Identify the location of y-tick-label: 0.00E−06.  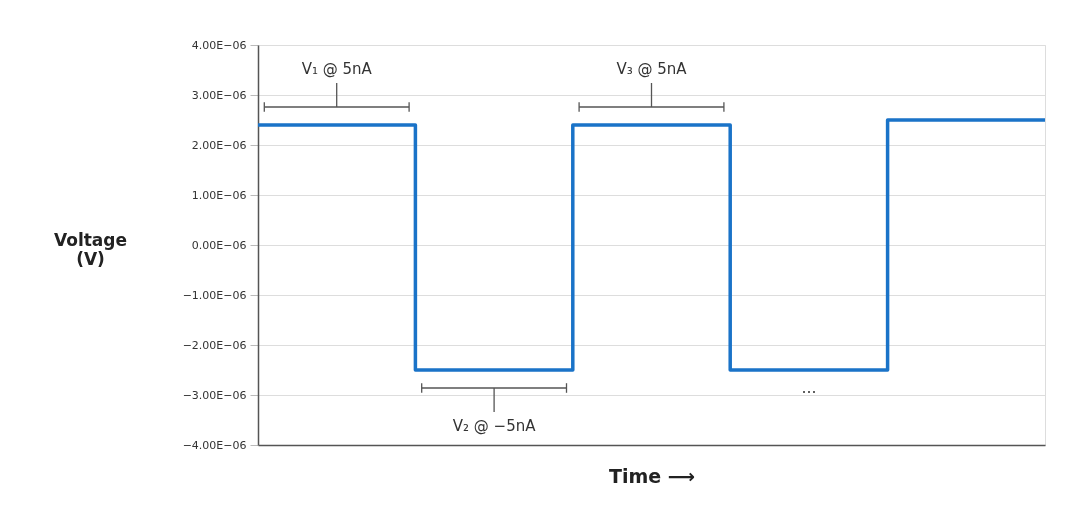
(219, 245).